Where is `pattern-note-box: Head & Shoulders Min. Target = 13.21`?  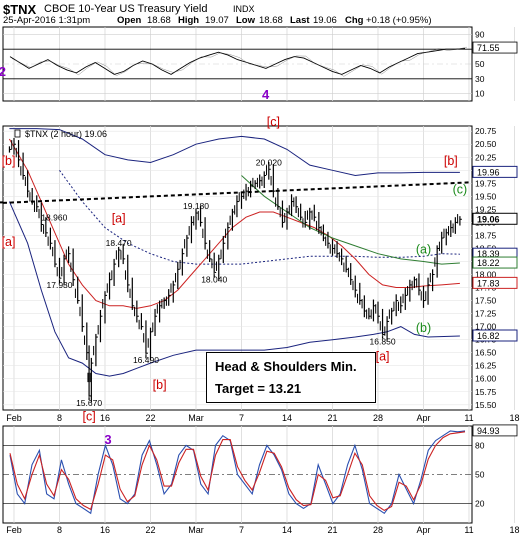 pattern-note-box: Head & Shoulders Min. Target = 13.21 is located at coordinates (291, 377).